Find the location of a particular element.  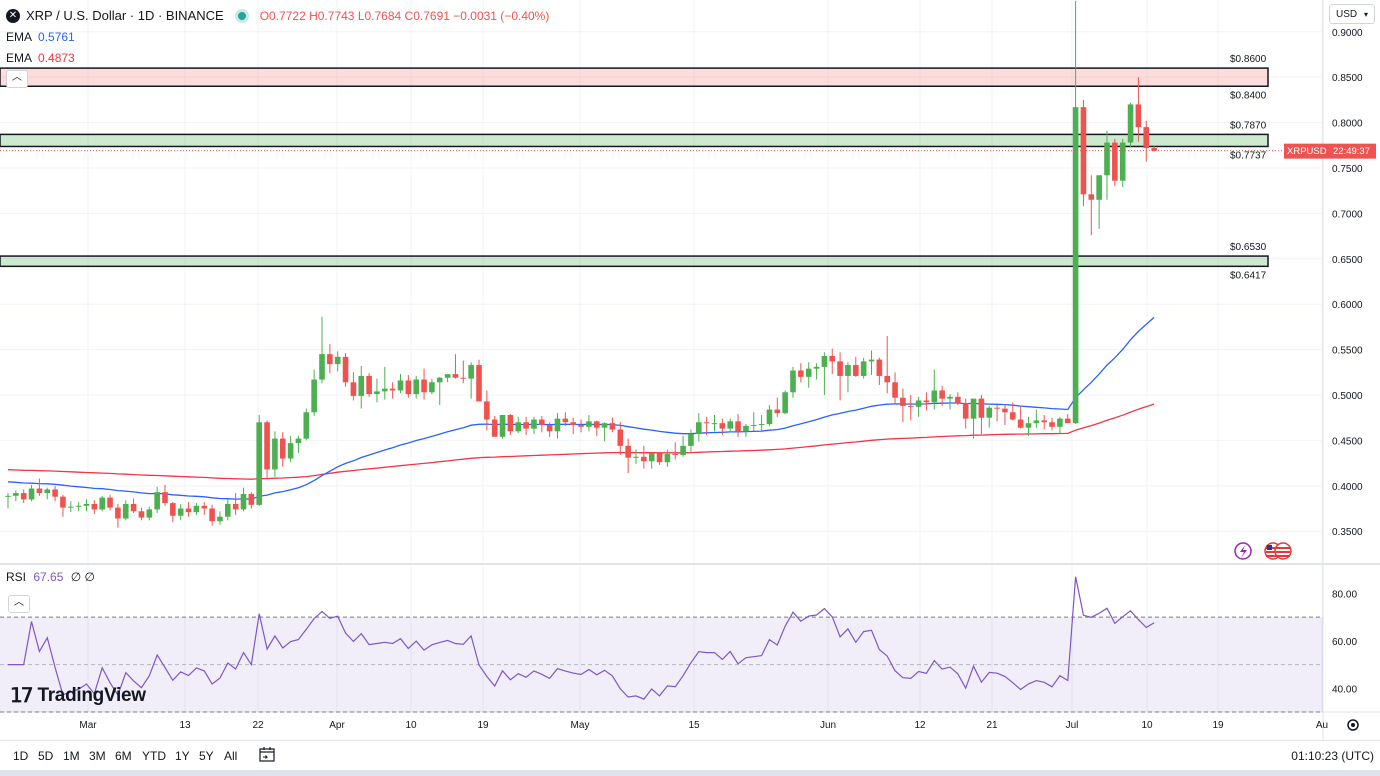

timeframe-3m: 3M is located at coordinates (97, 756).